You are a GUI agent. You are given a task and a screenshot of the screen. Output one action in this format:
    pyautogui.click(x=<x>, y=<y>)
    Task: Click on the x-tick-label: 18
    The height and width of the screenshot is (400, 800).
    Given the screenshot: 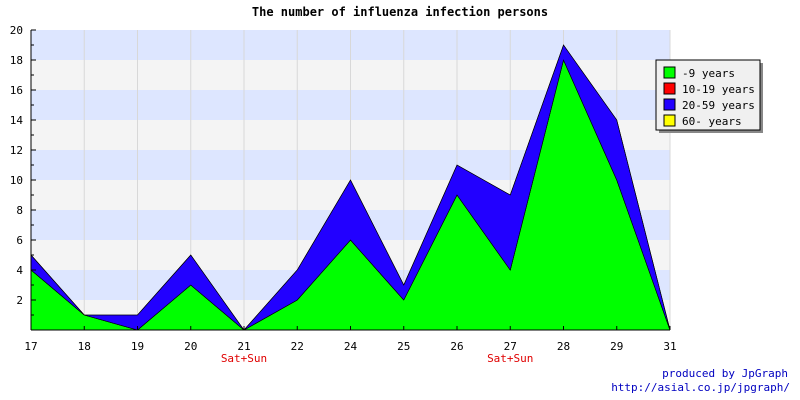 What is the action you would take?
    pyautogui.click(x=84, y=346)
    